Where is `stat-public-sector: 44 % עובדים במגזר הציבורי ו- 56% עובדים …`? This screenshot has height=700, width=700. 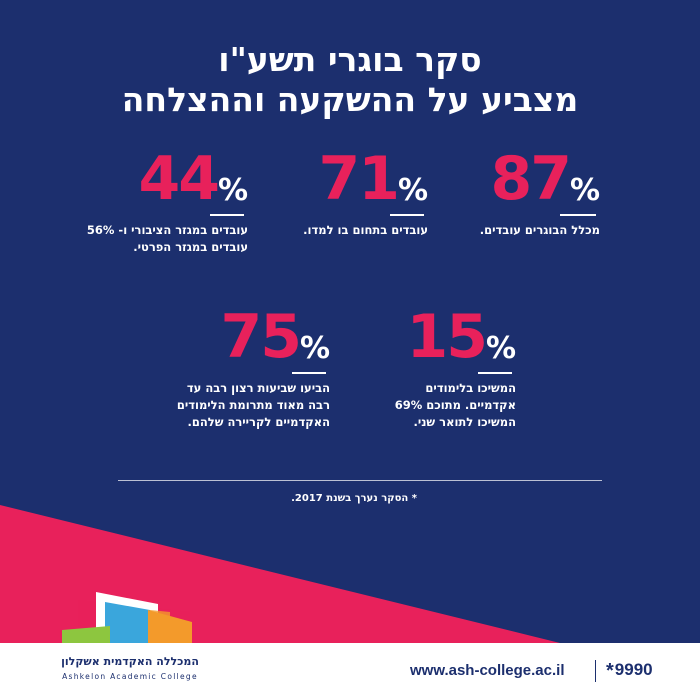
stat-public-sector: 44 % עובדים במגזר הציבורי ו- 56% עובדים … is located at coordinates (167, 201).